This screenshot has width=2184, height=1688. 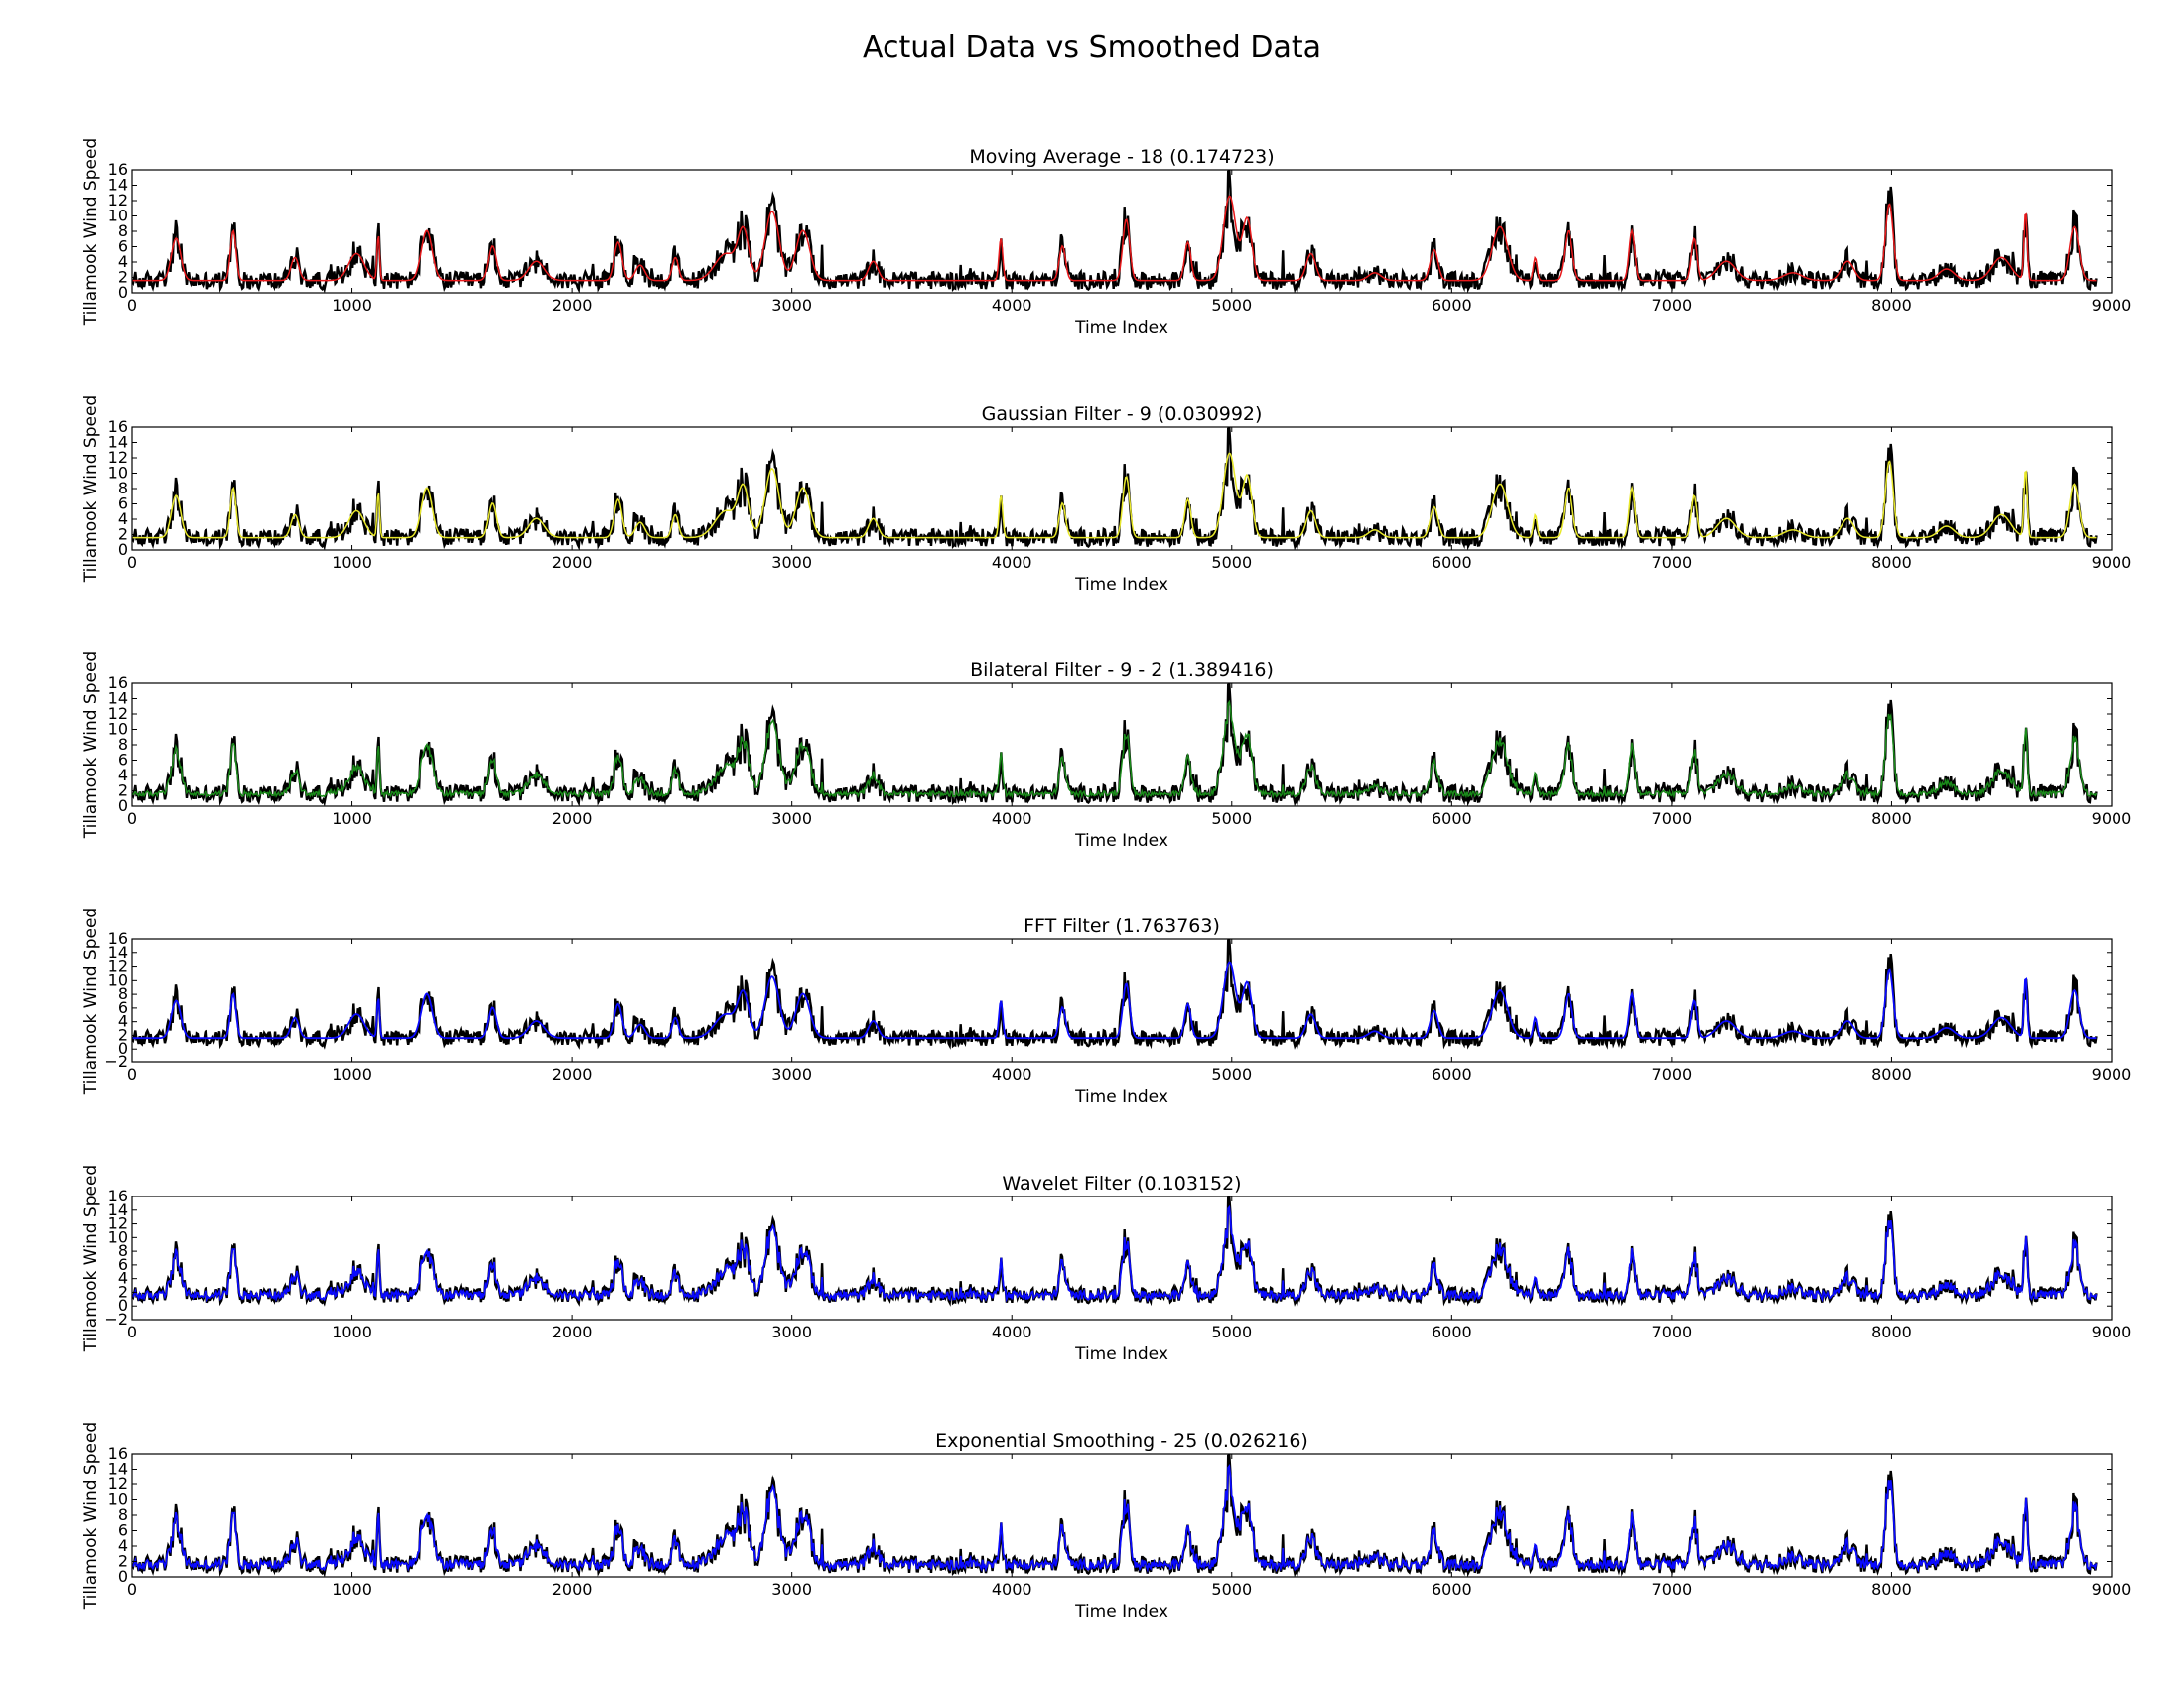 I want to click on subplot-title: Wavelet Filter (0.103152), so click(x=1121, y=1184).